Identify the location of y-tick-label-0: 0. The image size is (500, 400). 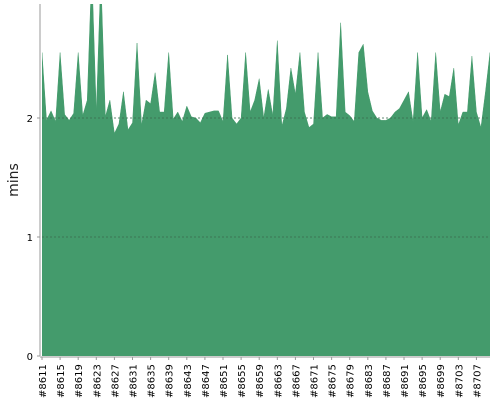
(30, 357).